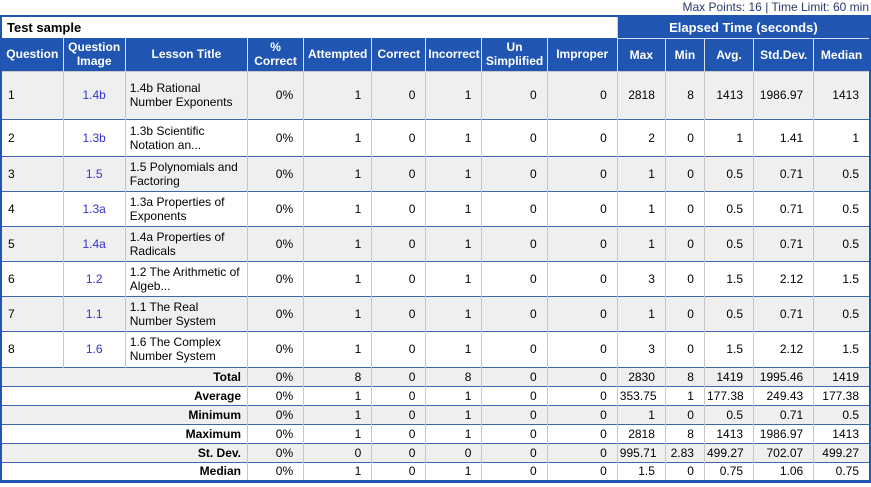  What do you see at coordinates (641, 55) in the screenshot?
I see `col-header-max: Max` at bounding box center [641, 55].